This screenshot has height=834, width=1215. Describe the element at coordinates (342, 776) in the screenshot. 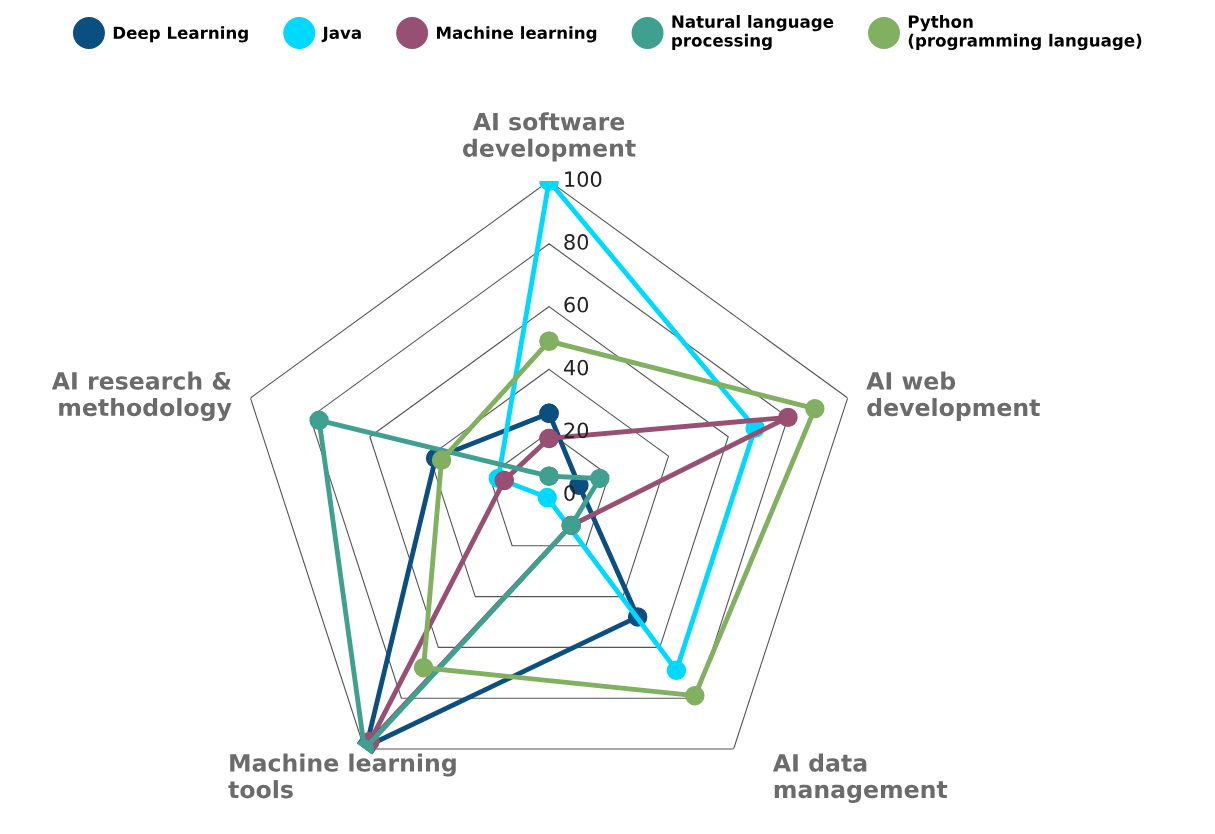

I see `spoke-label: Machine learning tools` at that location.